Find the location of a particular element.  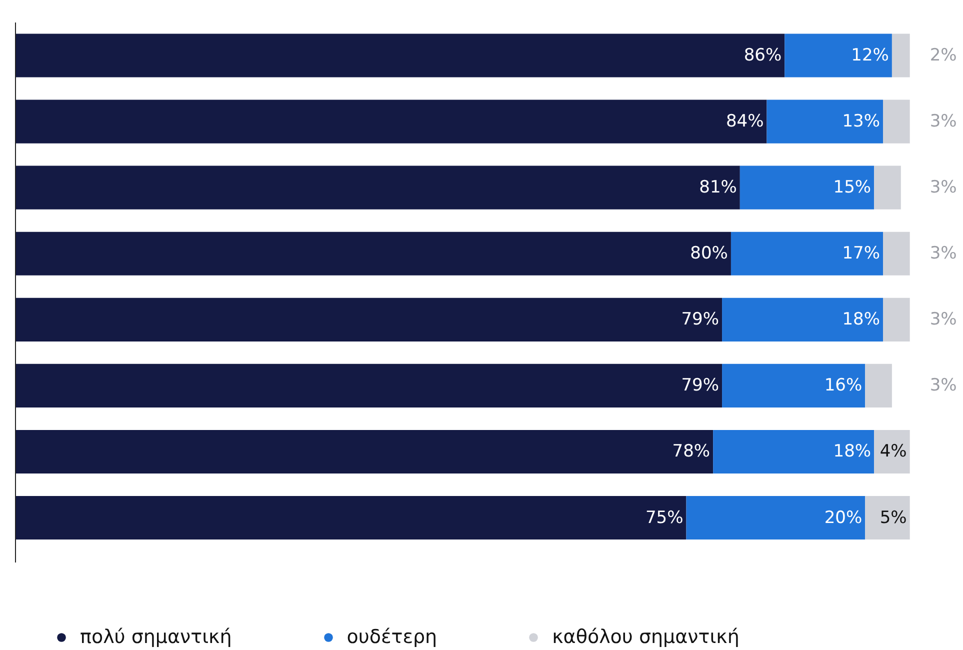

data-label: 17% is located at coordinates (861, 254).